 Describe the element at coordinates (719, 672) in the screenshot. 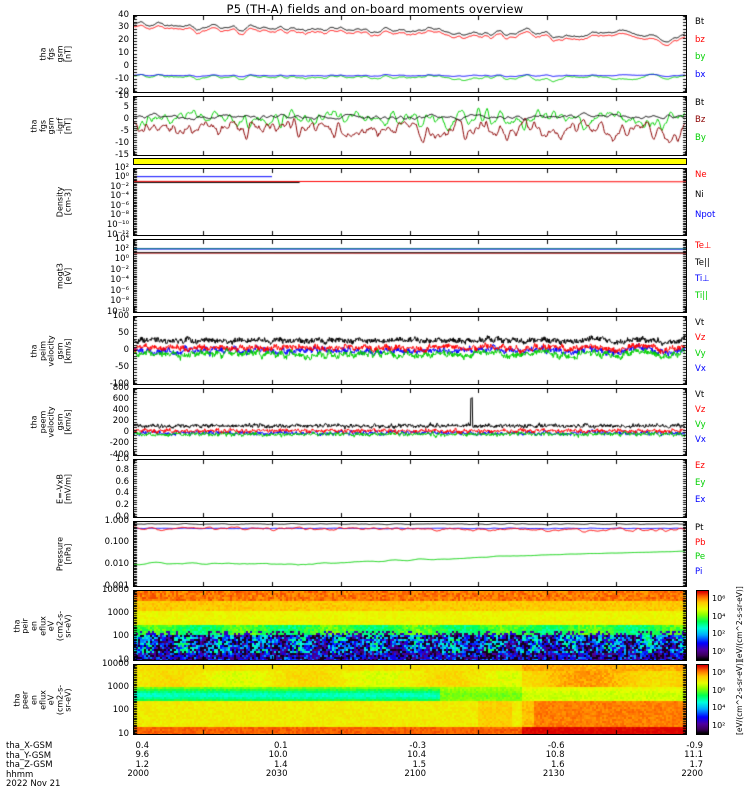

I see `colorbar-tick-label: 10⁸` at that location.